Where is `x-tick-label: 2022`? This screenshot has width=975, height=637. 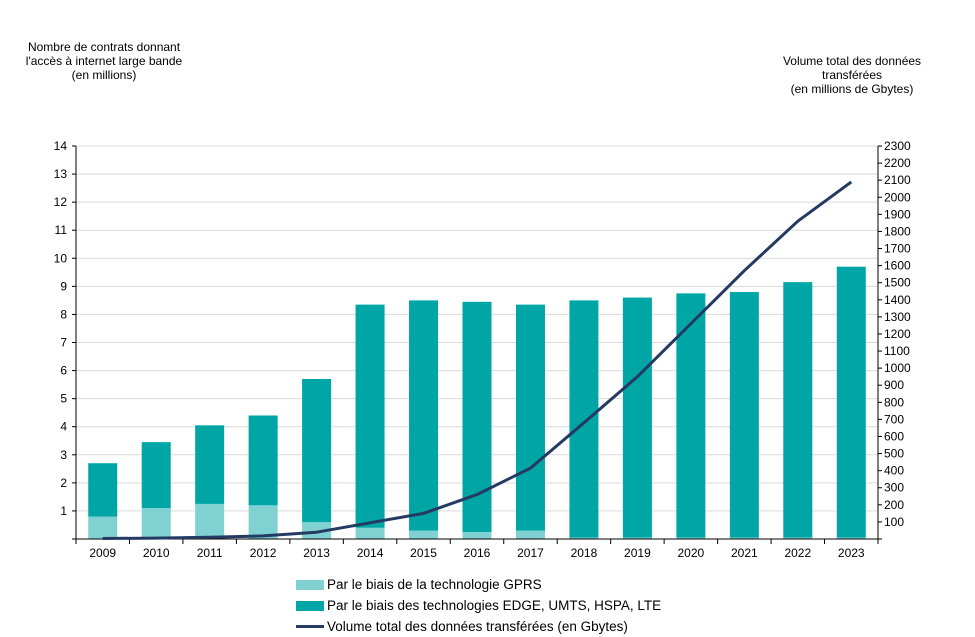 x-tick-label: 2022 is located at coordinates (797, 553).